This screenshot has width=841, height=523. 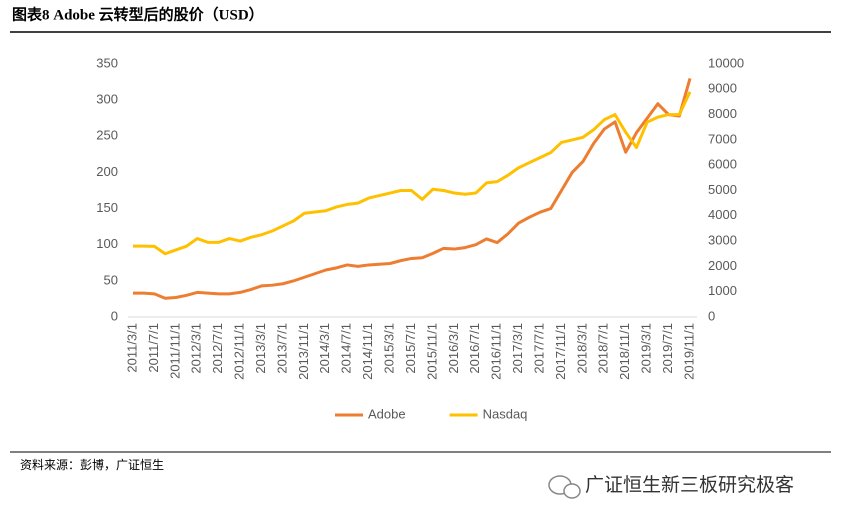 What do you see at coordinates (722, 138) in the screenshot?
I see `y2-tick-label: 7000` at bounding box center [722, 138].